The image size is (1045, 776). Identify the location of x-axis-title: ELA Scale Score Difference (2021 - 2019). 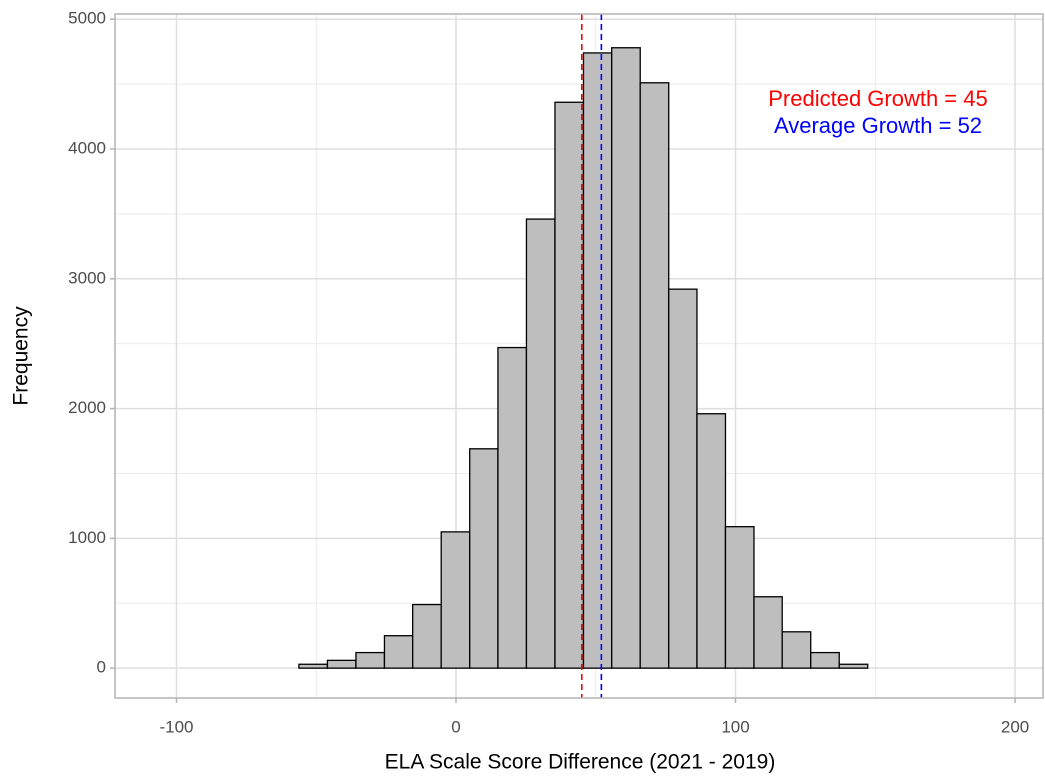
(580, 762).